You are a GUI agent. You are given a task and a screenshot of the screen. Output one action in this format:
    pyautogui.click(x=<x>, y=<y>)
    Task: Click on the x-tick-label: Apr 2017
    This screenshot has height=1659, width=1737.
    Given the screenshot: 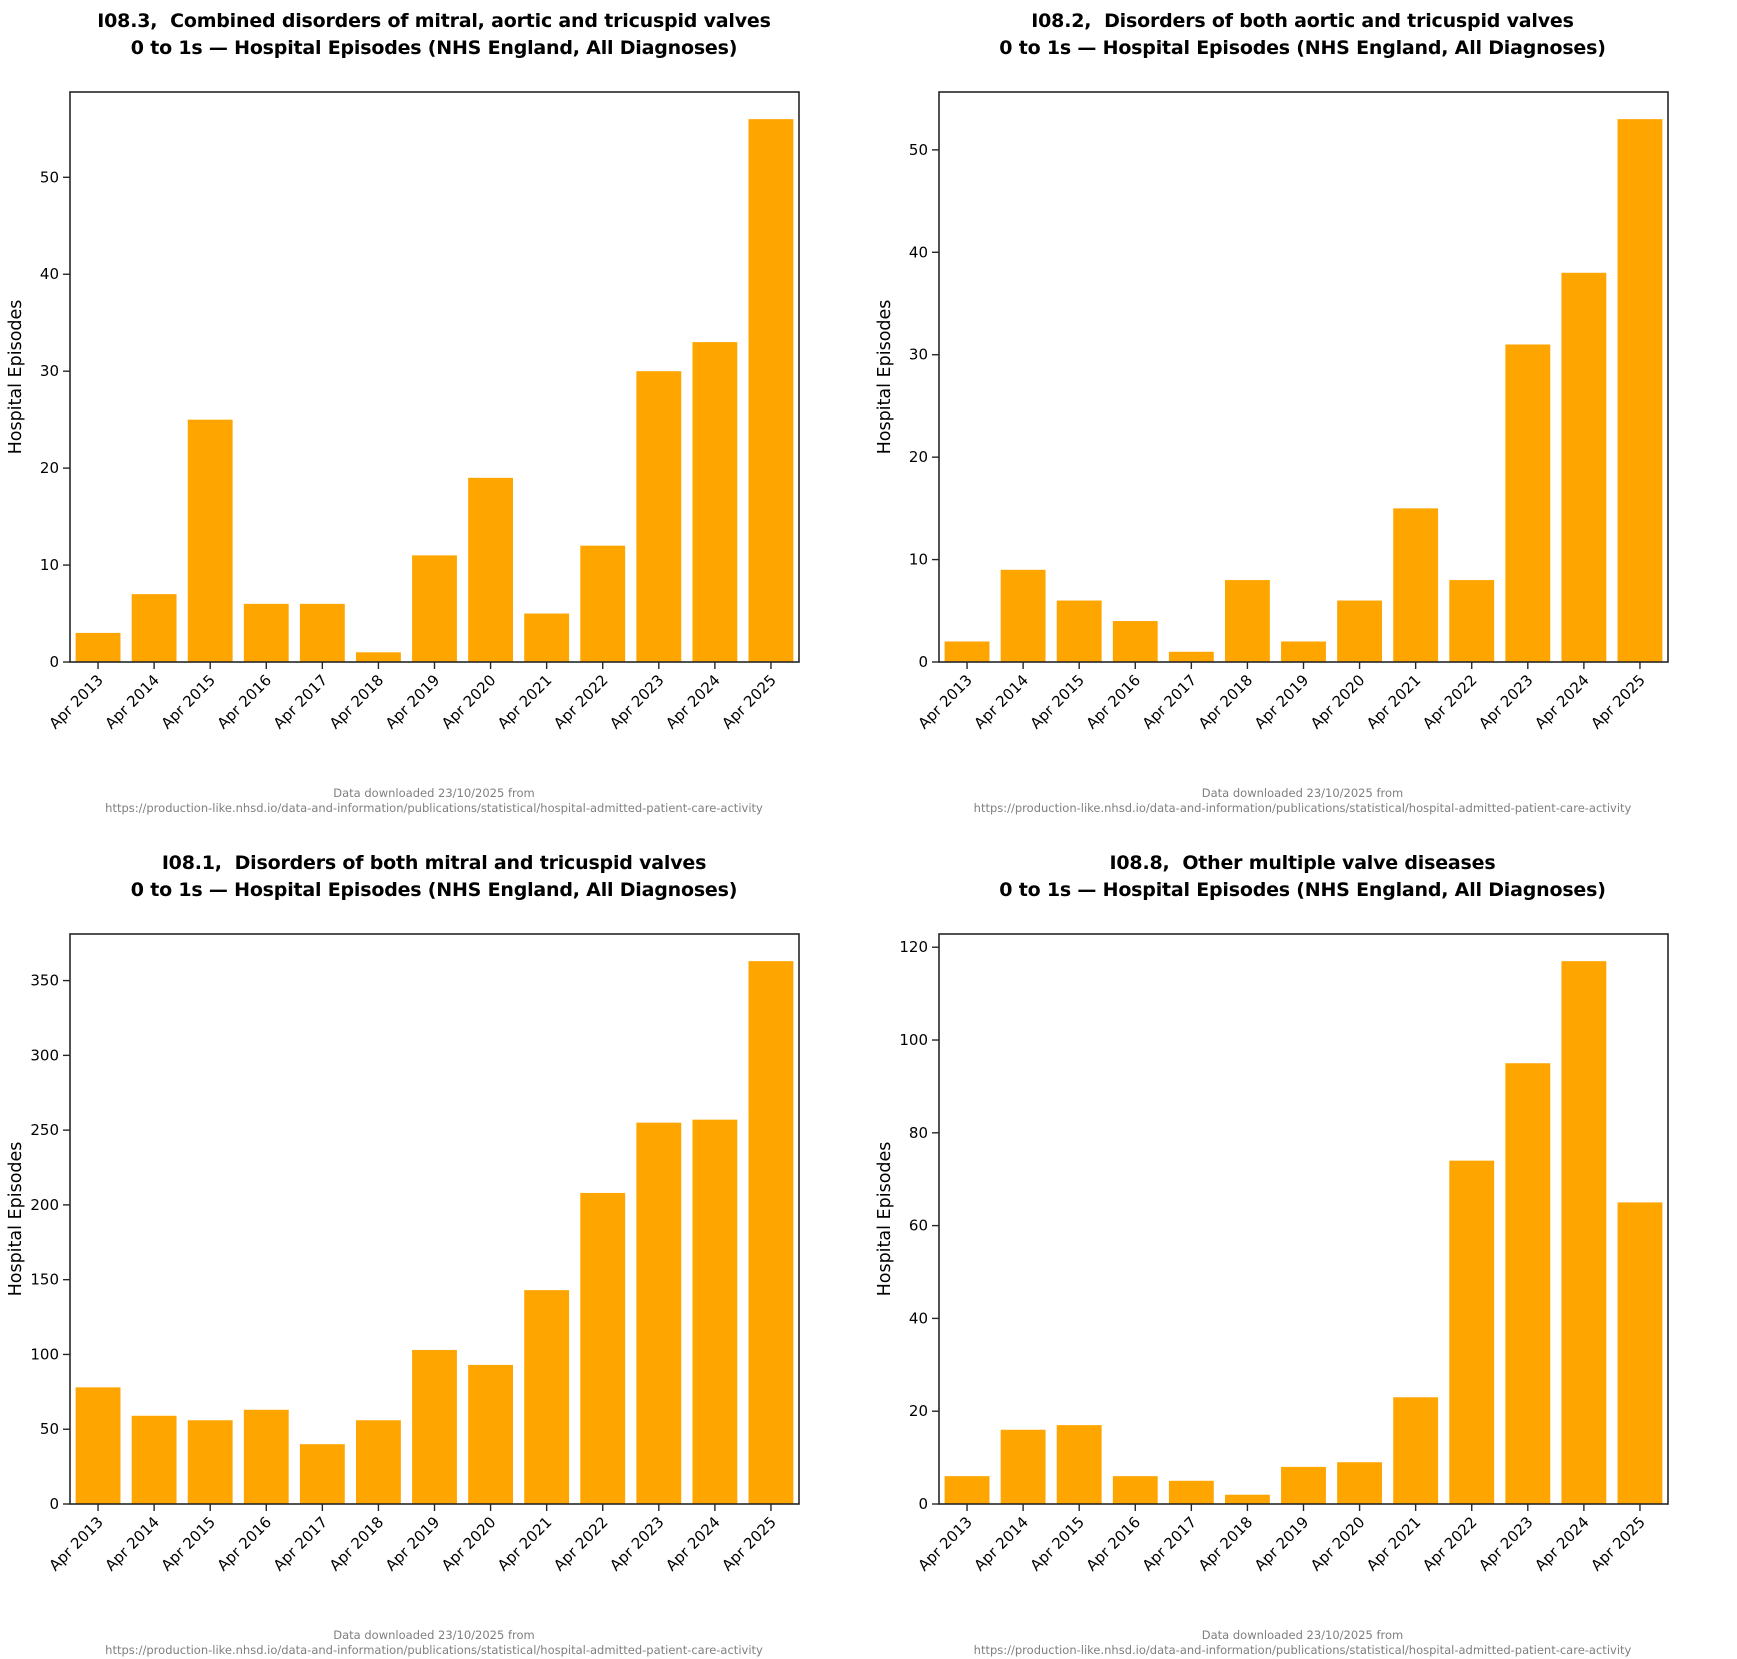 What is the action you would take?
    pyautogui.click(x=300, y=1543)
    